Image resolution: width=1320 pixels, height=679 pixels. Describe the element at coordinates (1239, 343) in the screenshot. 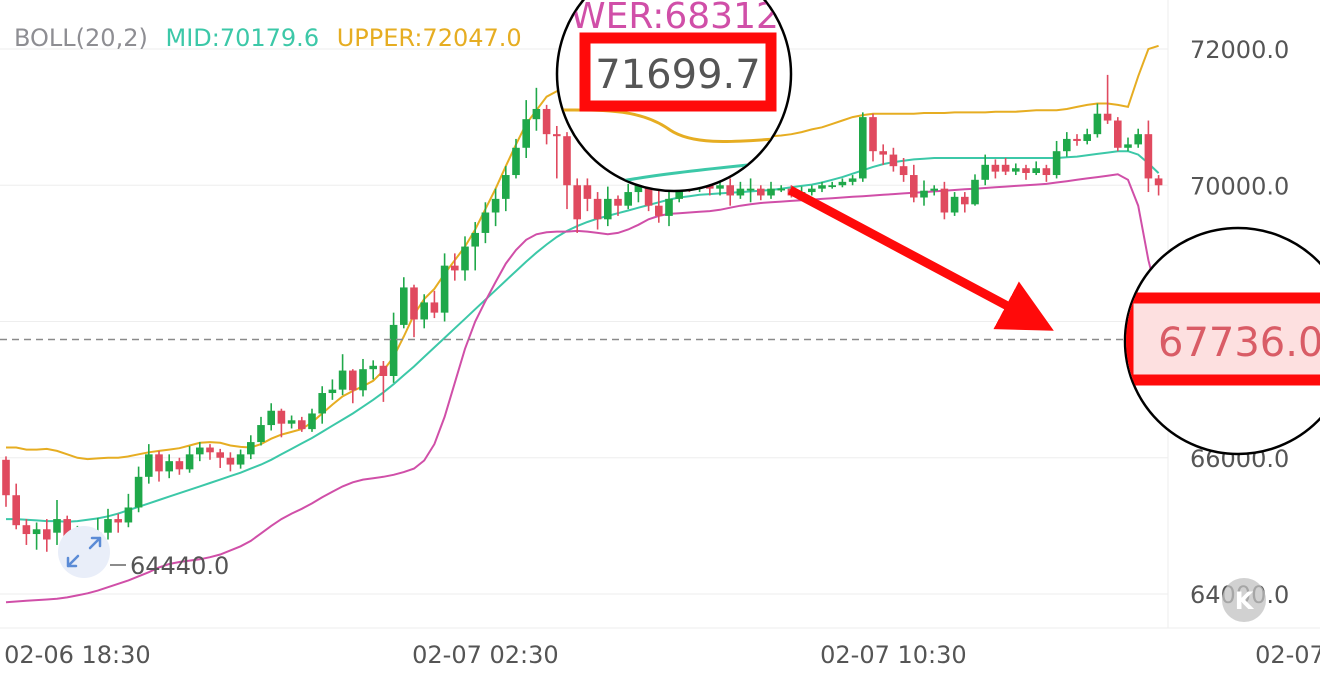

I see `current-value-label: 67736.0` at that location.